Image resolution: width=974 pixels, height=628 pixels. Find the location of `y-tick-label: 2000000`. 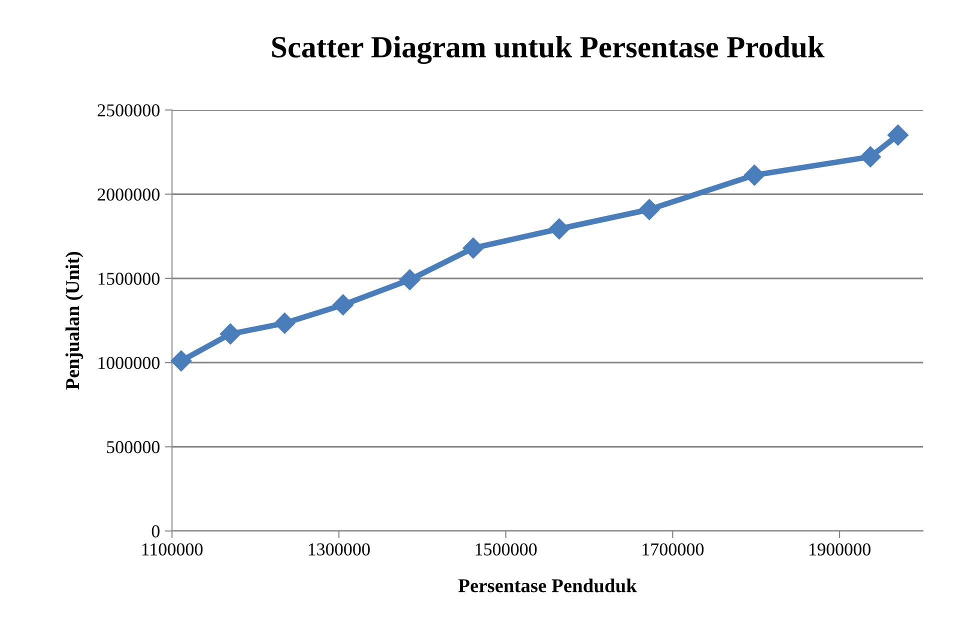

y-tick-label: 2000000 is located at coordinates (129, 194).